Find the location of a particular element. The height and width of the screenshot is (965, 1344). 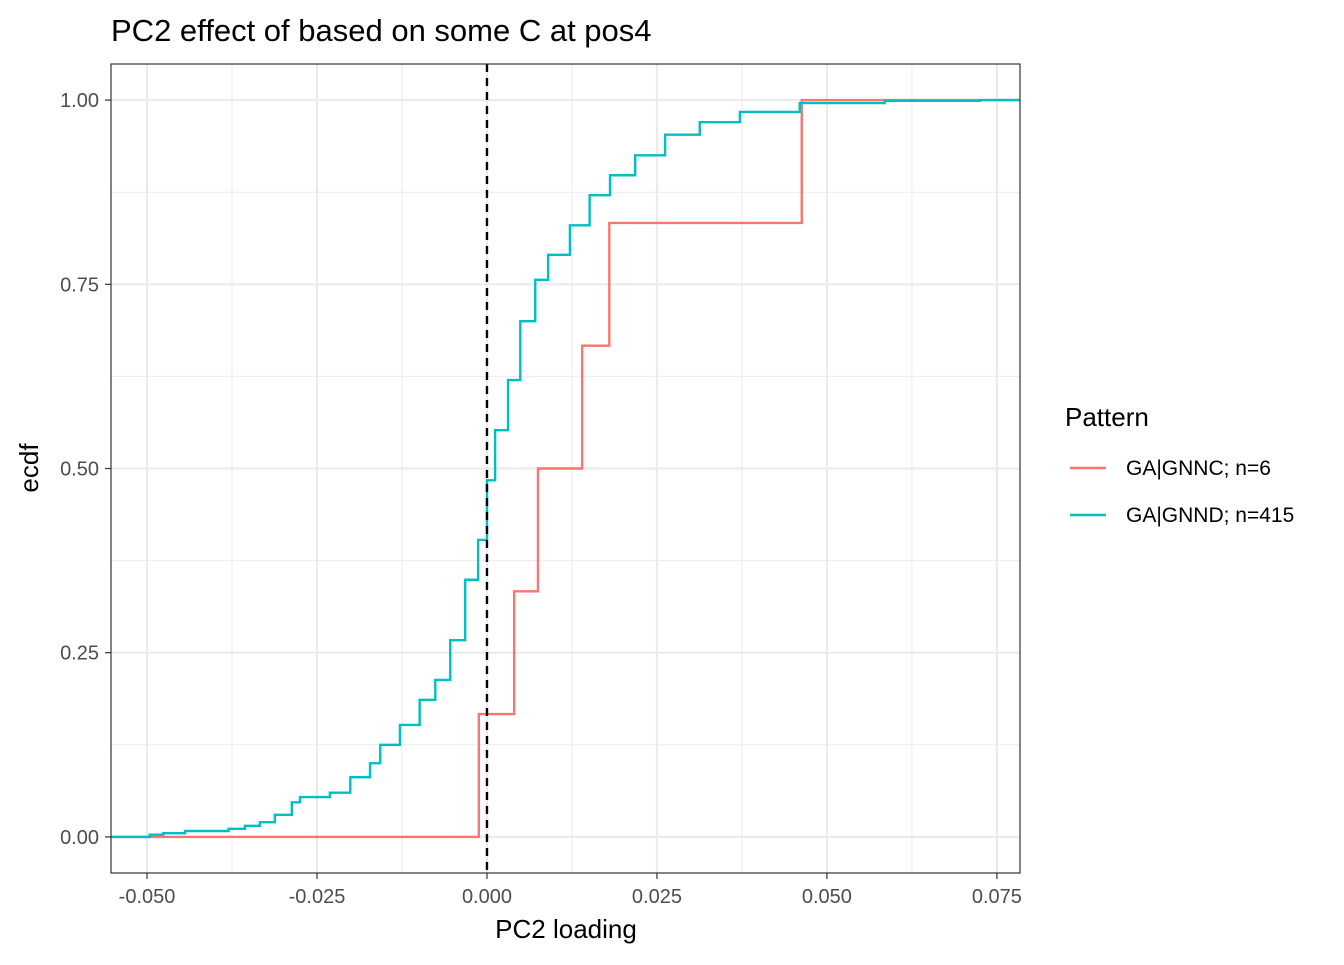

x-tick-label: 0.050 is located at coordinates (827, 897).